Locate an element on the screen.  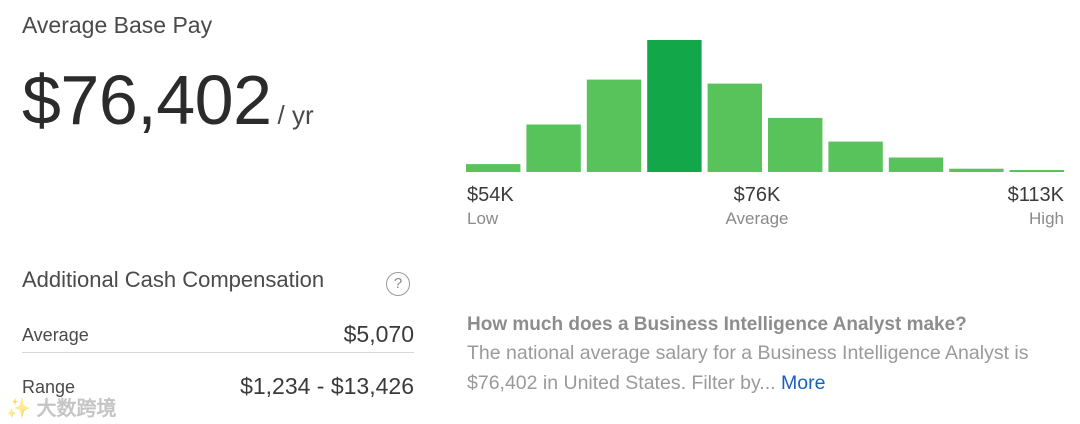
average-label: Average is located at coordinates (55, 335).